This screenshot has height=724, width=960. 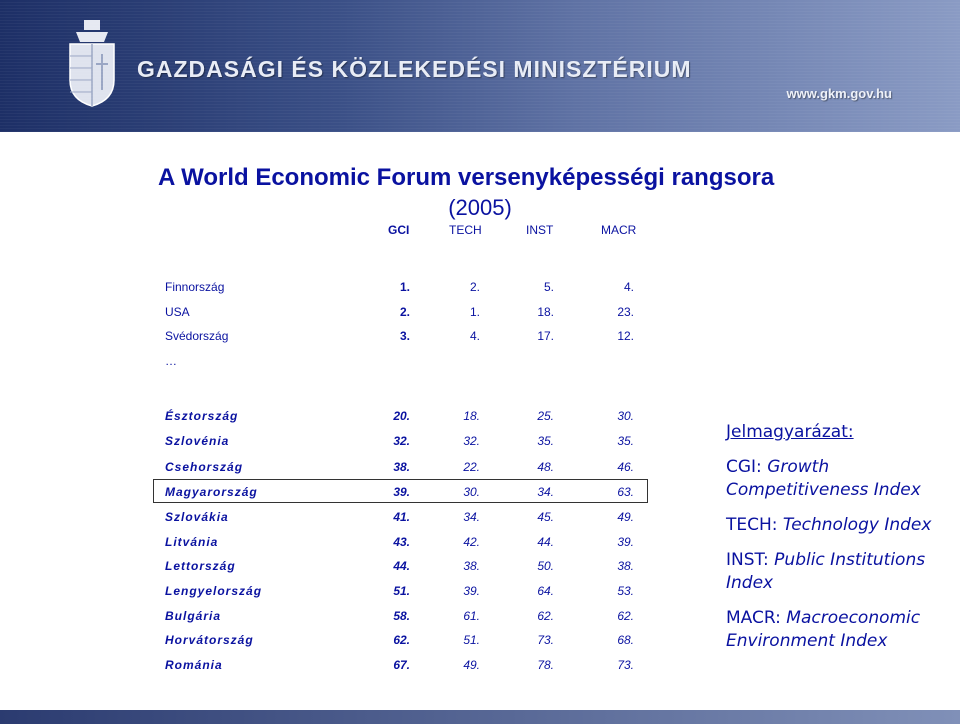 What do you see at coordinates (471, 640) in the screenshot?
I see `tech-value: 51.` at bounding box center [471, 640].